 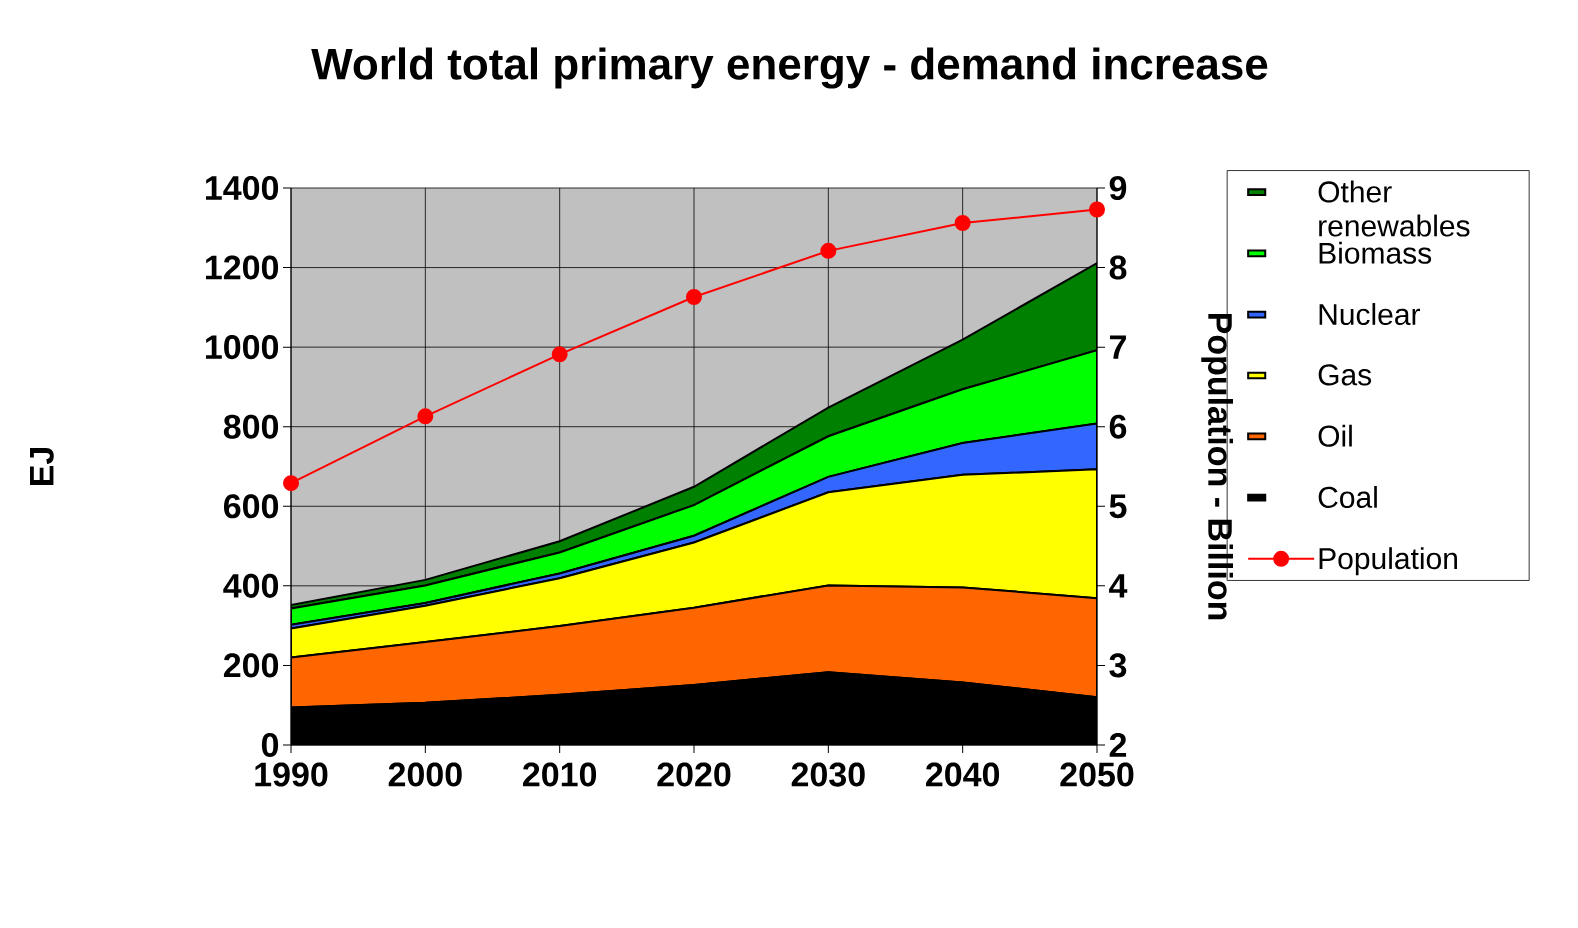 What do you see at coordinates (1118, 745) in the screenshot?
I see `y2-tick-label: 2` at bounding box center [1118, 745].